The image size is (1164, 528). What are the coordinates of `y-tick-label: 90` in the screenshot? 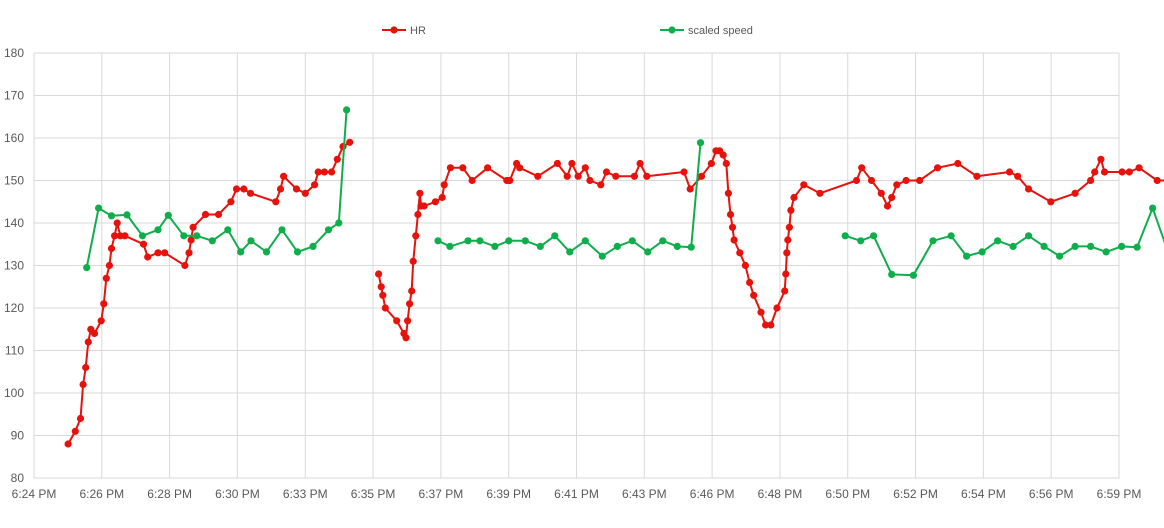 It's located at (18, 436).